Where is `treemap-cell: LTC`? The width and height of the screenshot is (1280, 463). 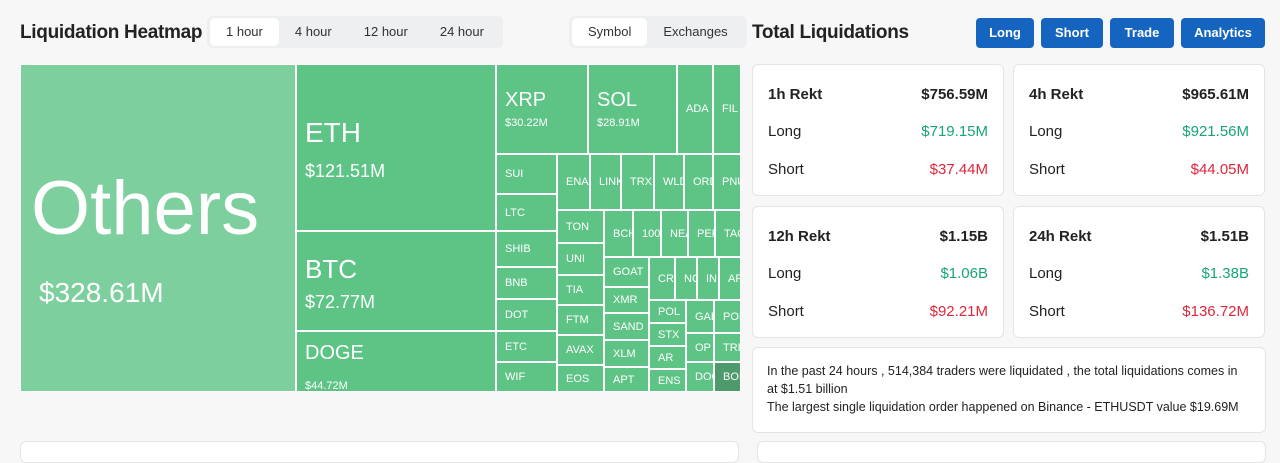 treemap-cell: LTC is located at coordinates (526, 212).